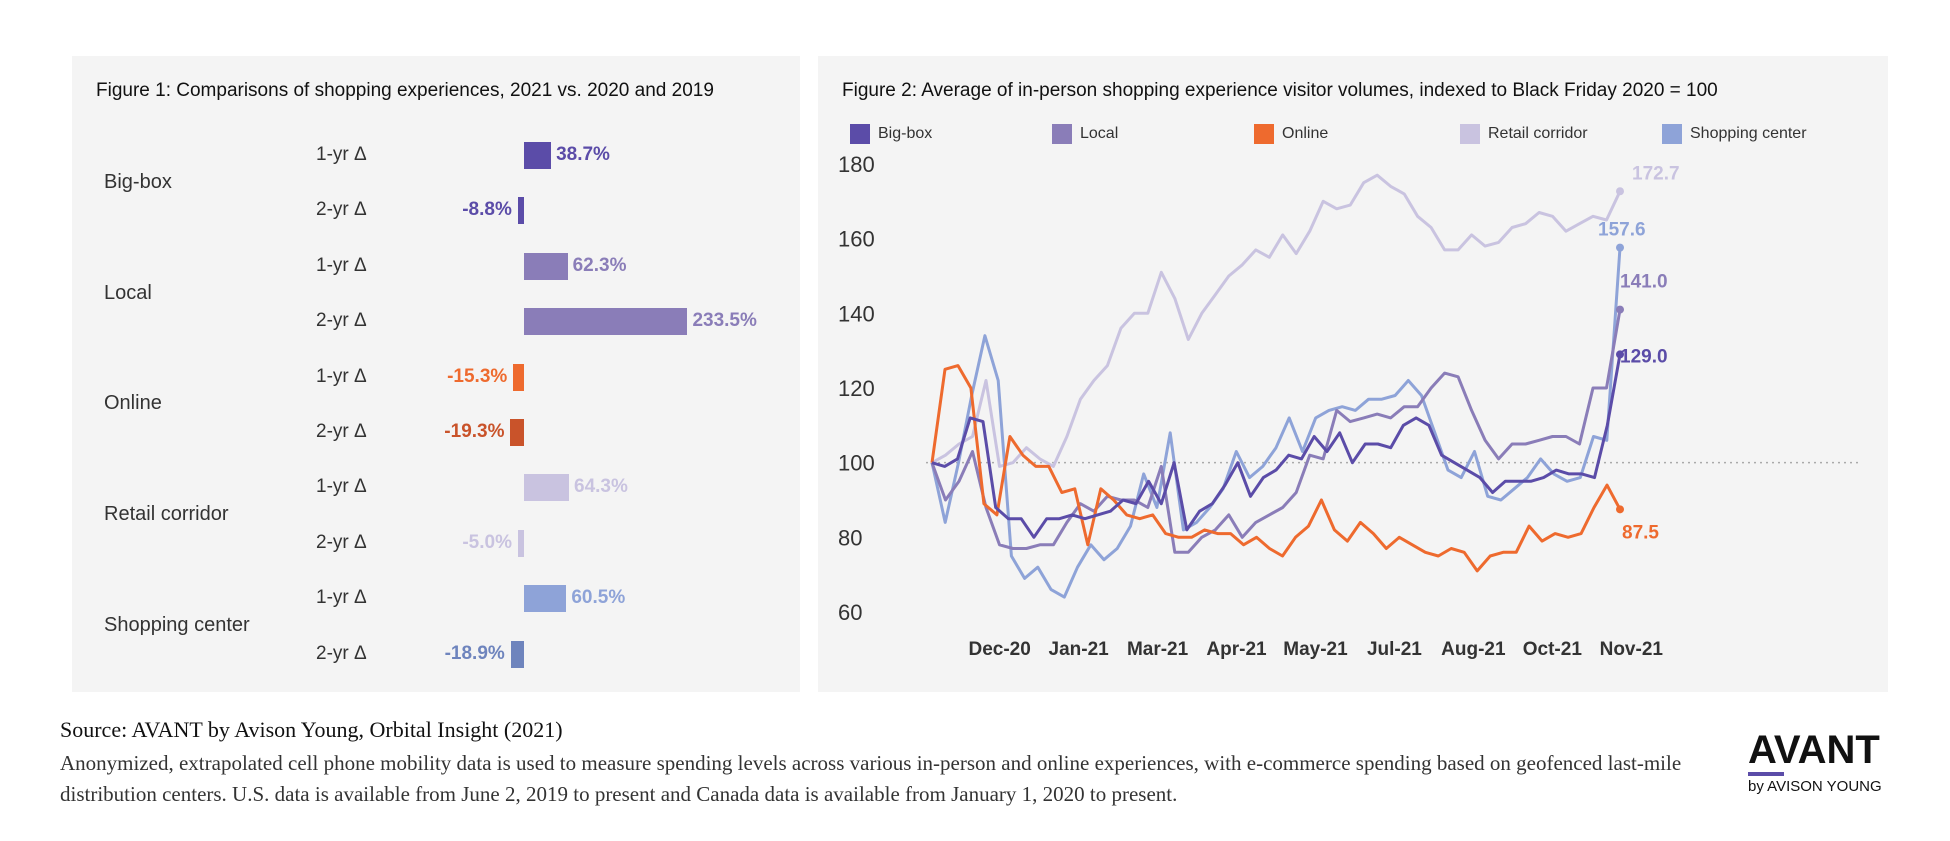 The width and height of the screenshot is (1950, 841). I want to click on series-line-local, so click(1276, 431).